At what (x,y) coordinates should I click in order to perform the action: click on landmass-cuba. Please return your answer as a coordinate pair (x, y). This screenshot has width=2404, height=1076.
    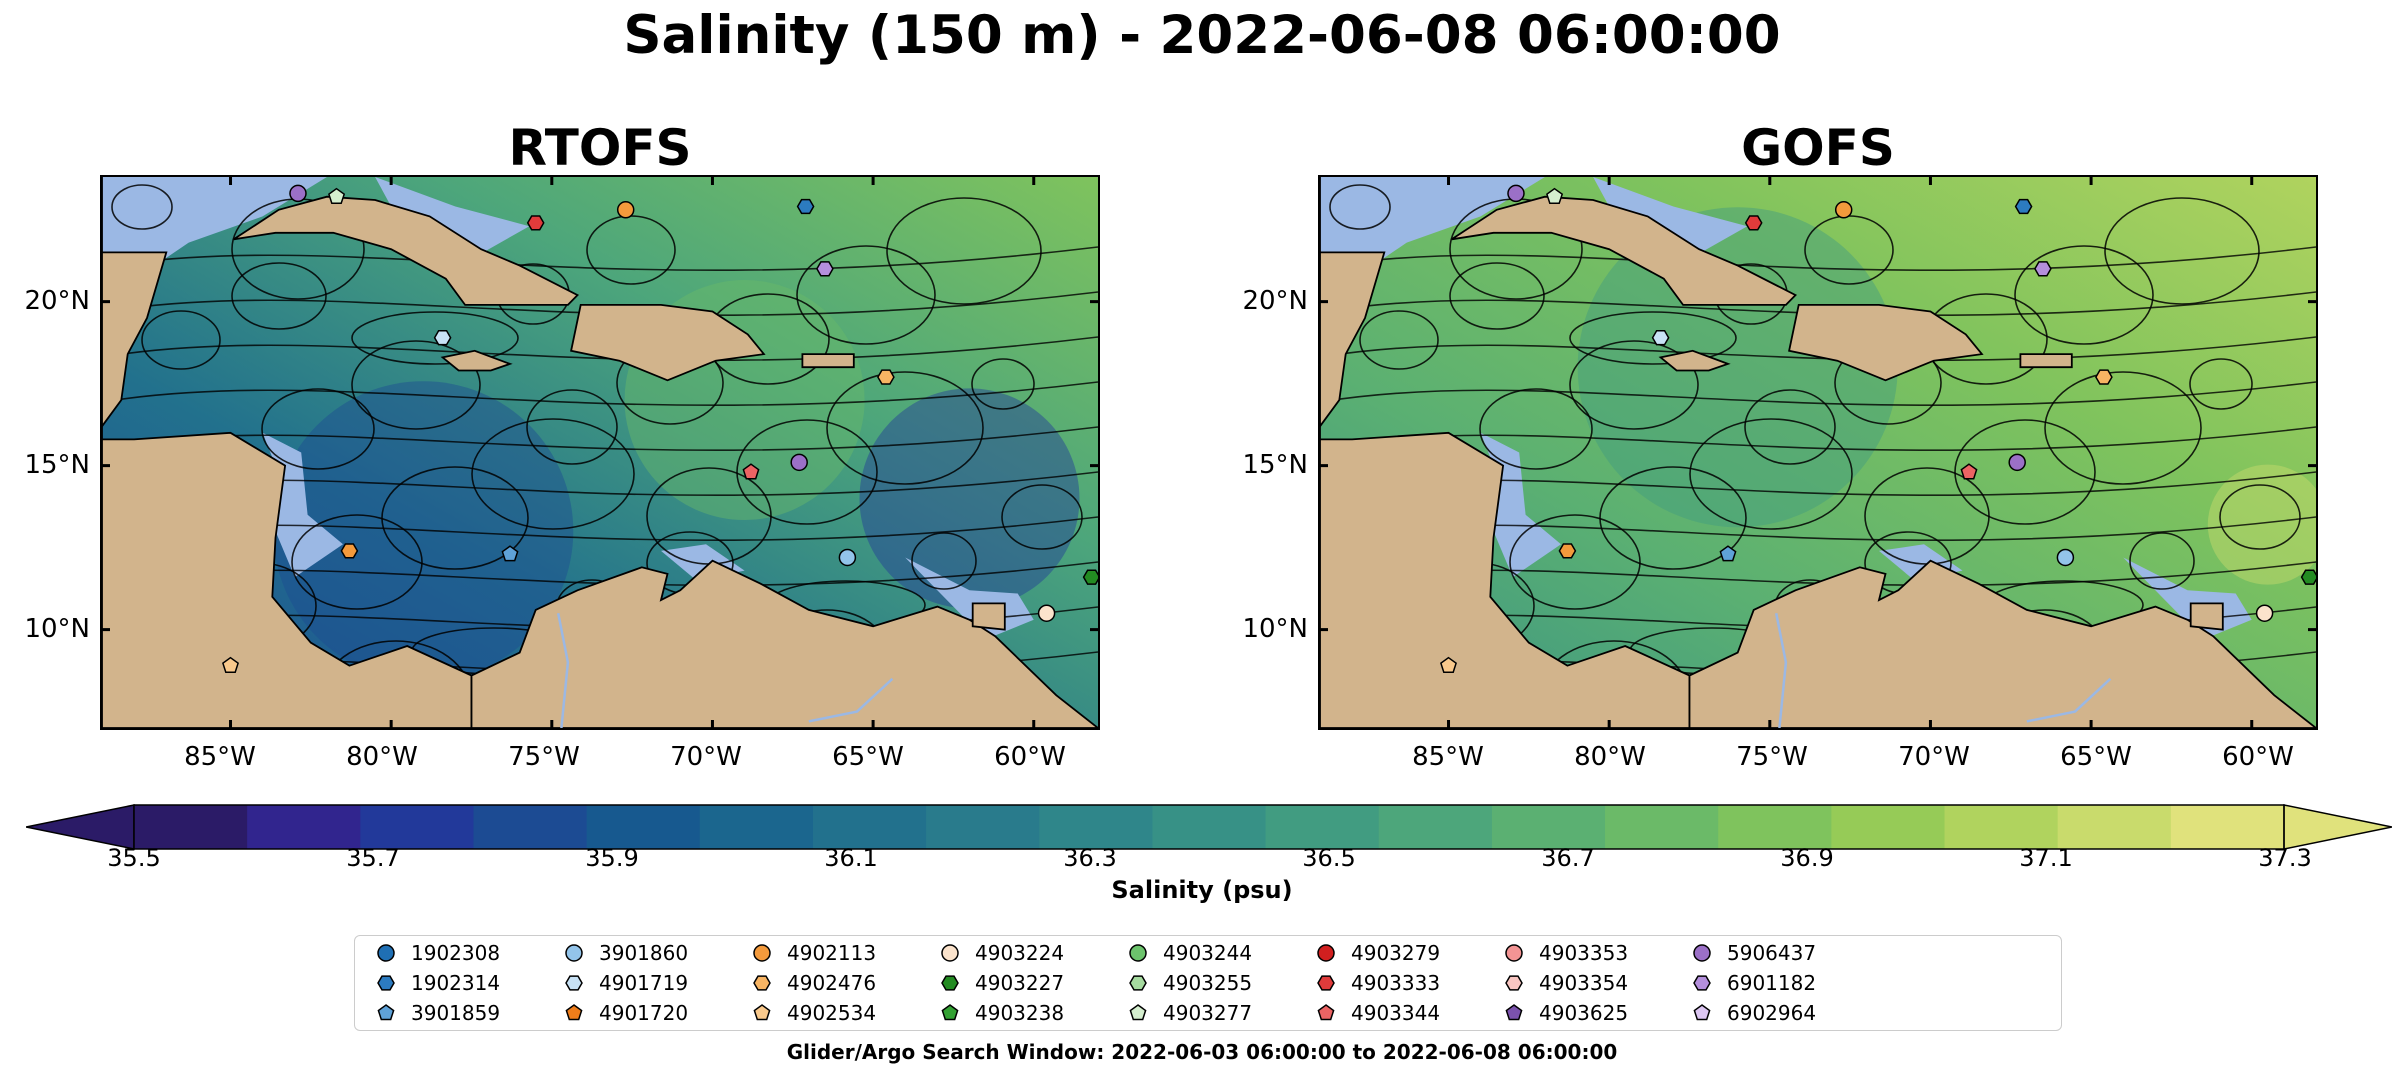
    Looking at the image, I should click on (406, 250).